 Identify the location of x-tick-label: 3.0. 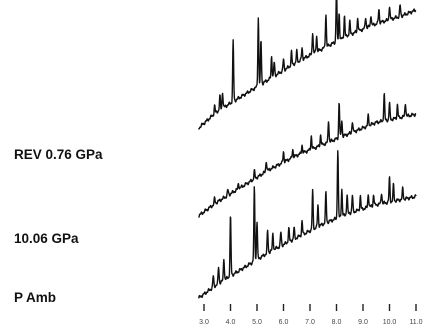
(204, 322).